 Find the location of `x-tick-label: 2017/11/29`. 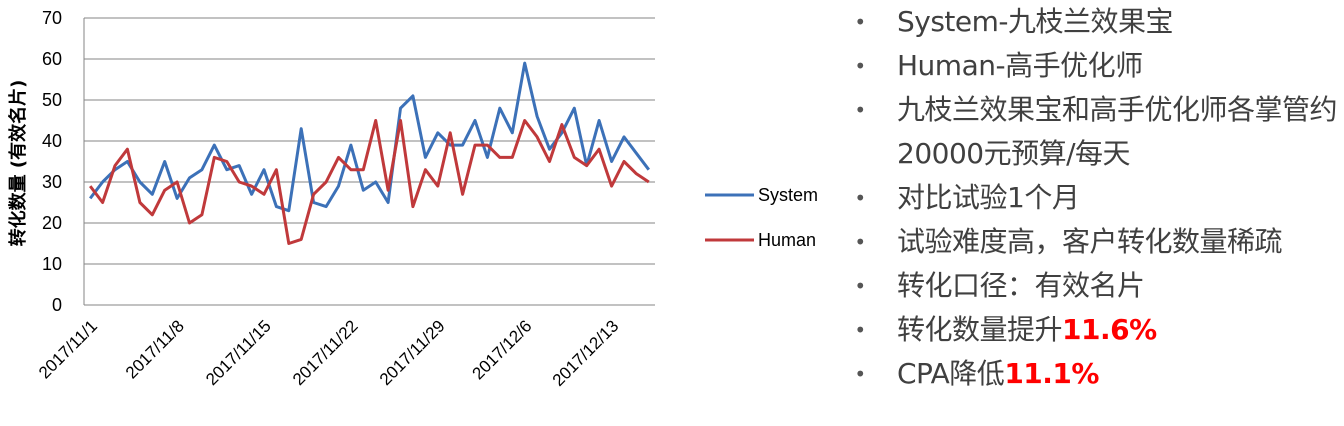

x-tick-label: 2017/11/29 is located at coordinates (412, 352).